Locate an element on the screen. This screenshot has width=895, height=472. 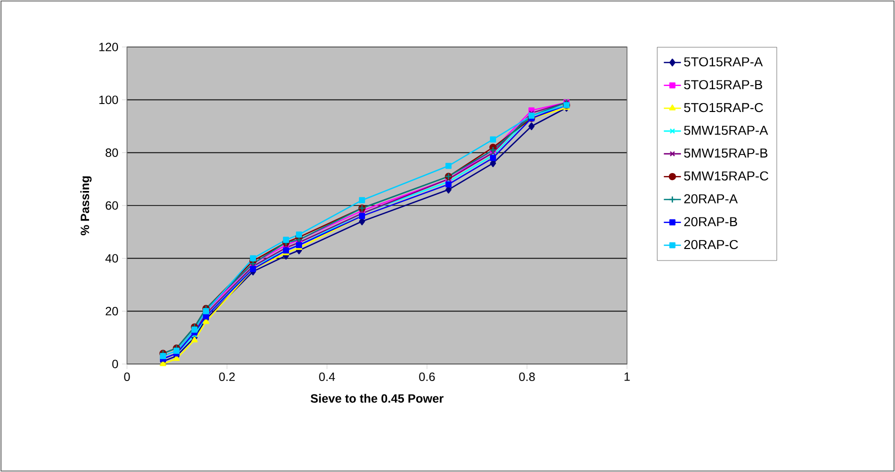
x-tick-label: 0.2 is located at coordinates (227, 377).